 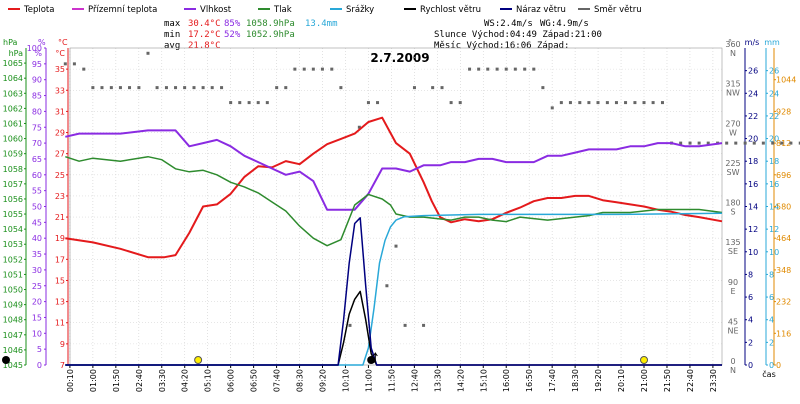 What do you see at coordinates (732, 123) in the screenshot?
I see `axis-dir-degree: 270` at bounding box center [732, 123].